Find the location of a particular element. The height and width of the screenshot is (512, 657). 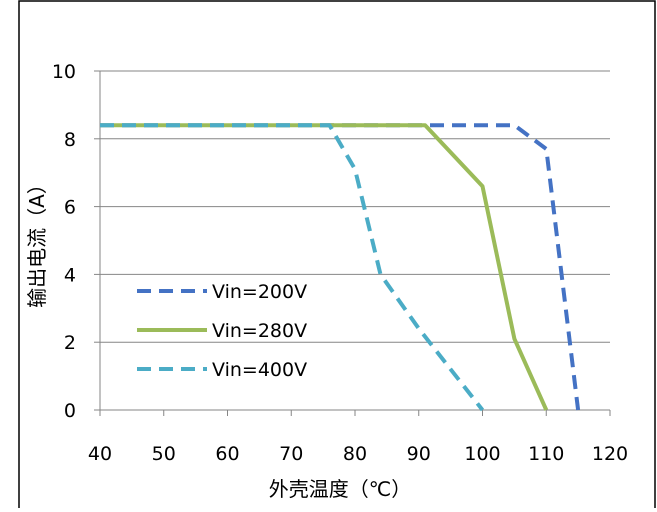

legend-label-3: Vin=400V is located at coordinates (259, 370).